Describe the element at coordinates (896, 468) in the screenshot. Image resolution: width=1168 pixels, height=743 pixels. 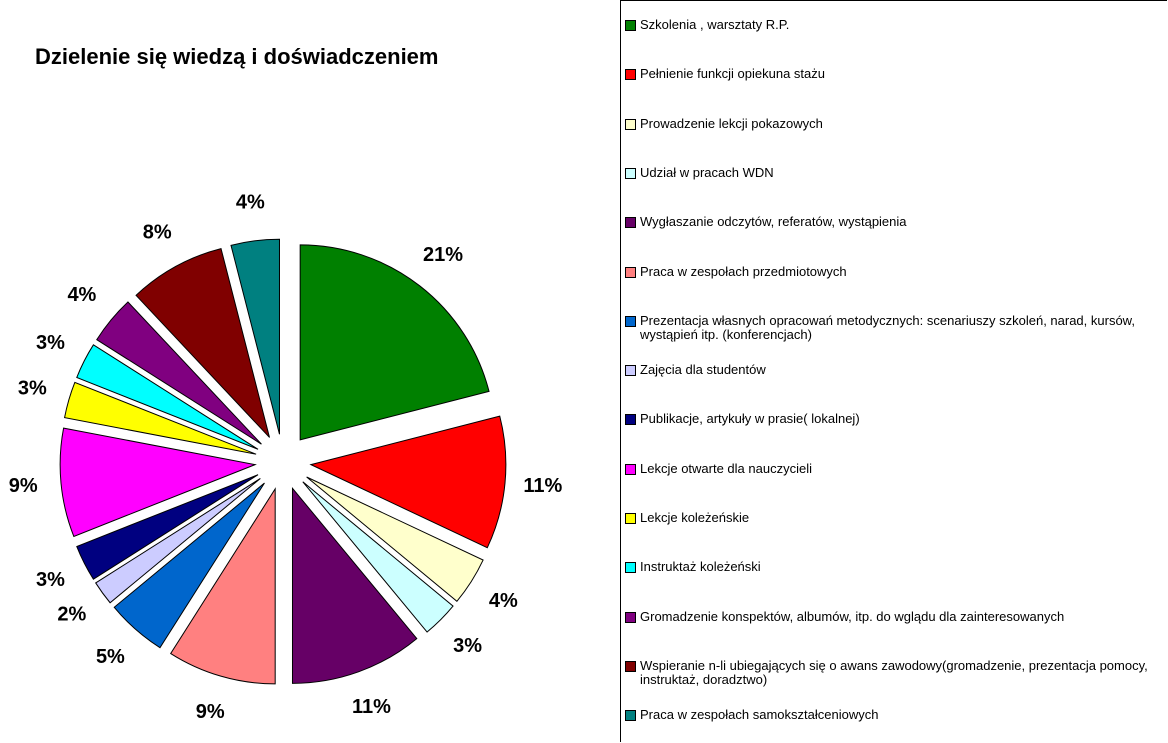
I see `legend-item: Lekcje otwarte dla nauczycieli` at that location.